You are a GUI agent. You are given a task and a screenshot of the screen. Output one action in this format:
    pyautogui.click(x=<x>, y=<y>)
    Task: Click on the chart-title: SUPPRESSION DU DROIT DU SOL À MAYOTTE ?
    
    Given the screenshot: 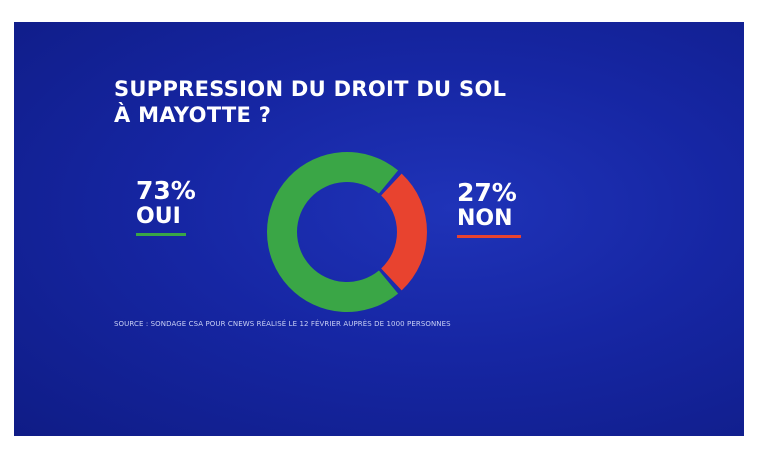 What is the action you would take?
    pyautogui.click(x=310, y=102)
    